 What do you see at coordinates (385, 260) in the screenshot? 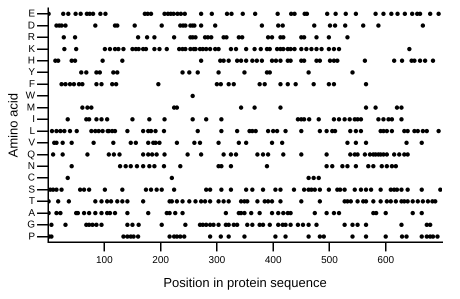
I see `x-tick-label: 600` at bounding box center [385, 260].